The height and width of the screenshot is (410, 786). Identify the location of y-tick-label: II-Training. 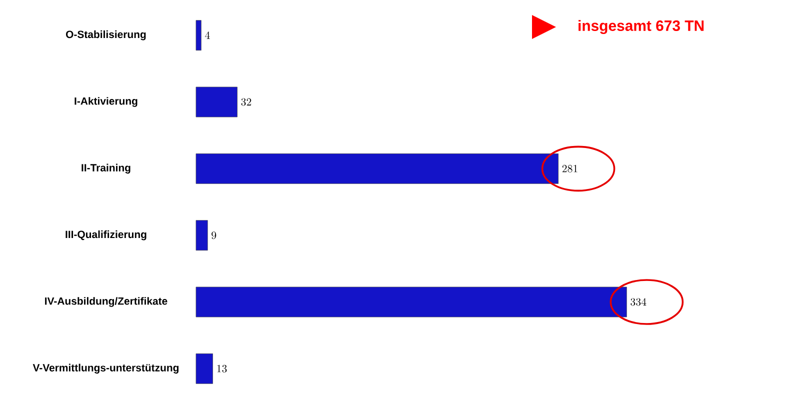
(106, 169).